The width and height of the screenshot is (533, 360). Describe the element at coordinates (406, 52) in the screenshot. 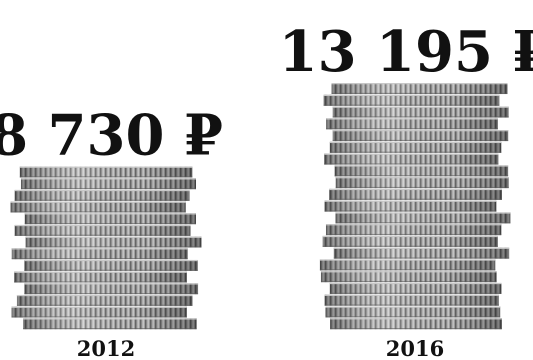

I see `value-label-2016: 13 195 ₽` at that location.